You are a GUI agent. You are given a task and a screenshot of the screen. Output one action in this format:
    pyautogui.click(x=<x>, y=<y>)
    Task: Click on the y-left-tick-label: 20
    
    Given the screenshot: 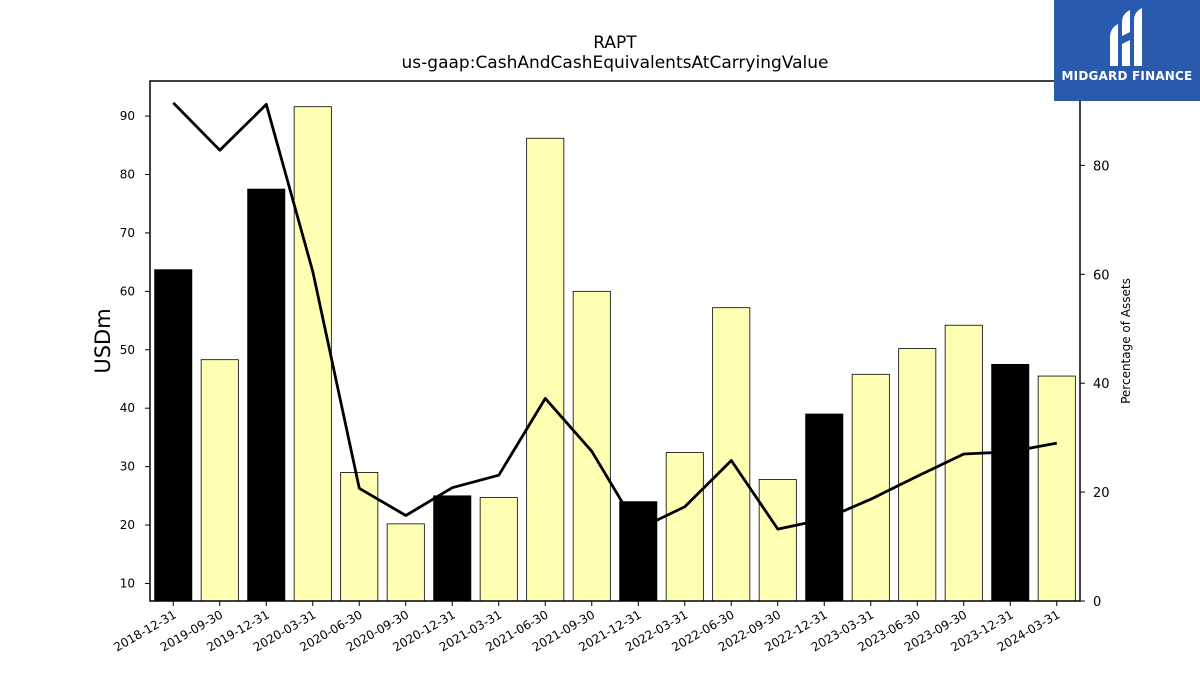 What is the action you would take?
    pyautogui.click(x=127, y=525)
    